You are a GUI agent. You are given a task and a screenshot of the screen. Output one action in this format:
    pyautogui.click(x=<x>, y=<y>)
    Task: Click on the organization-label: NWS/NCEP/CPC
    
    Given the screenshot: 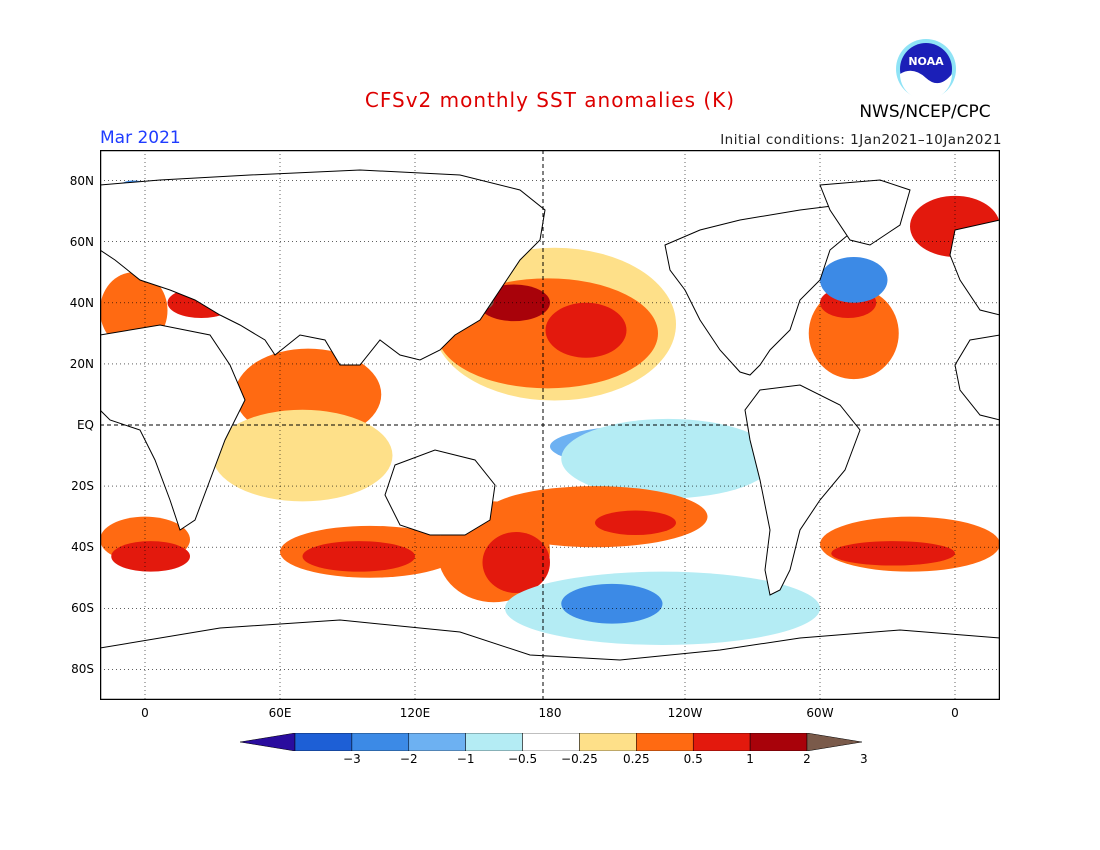 What is the action you would take?
    pyautogui.click(x=925, y=112)
    